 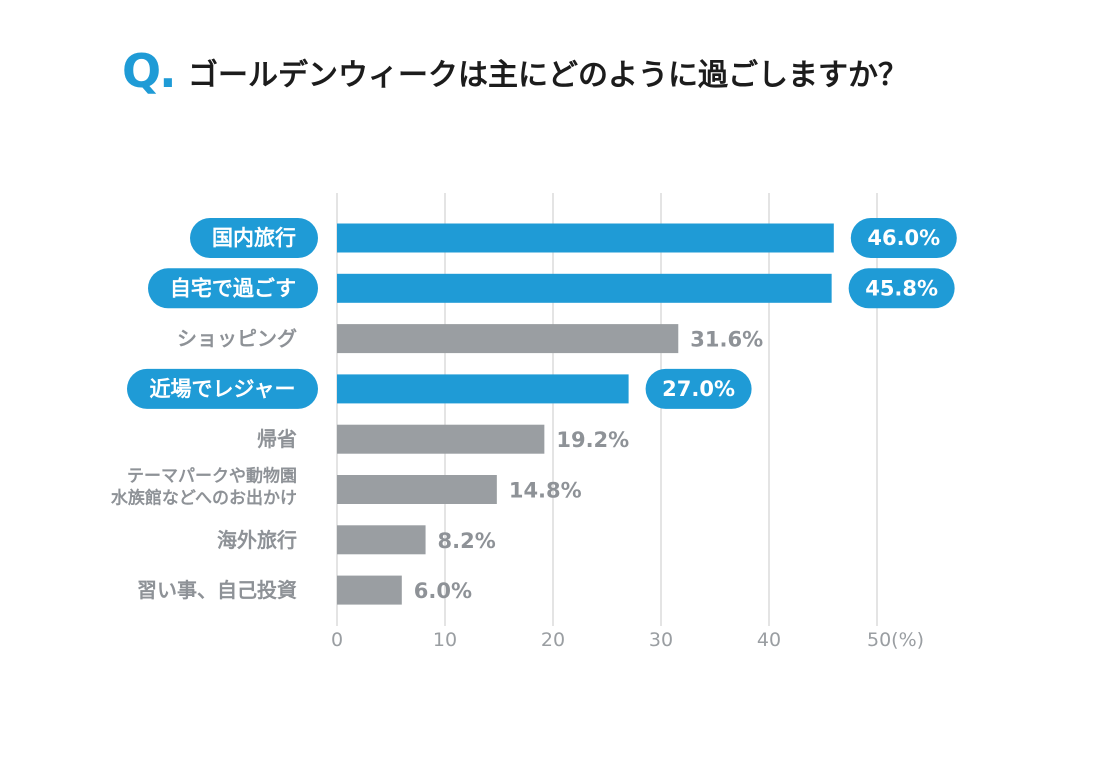 What do you see at coordinates (337, 640) in the screenshot?
I see `x-tick-label: 0` at bounding box center [337, 640].